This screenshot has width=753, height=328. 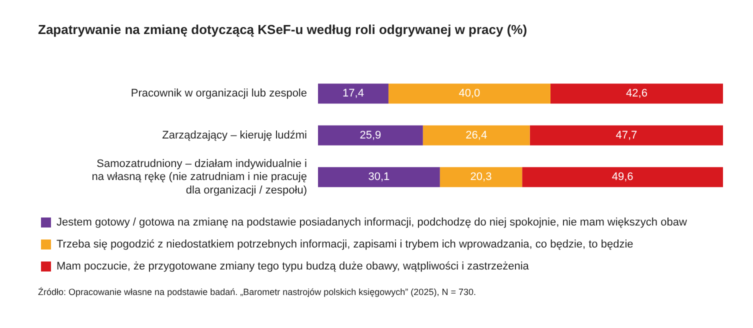 I want to click on legend-label: Trzeba się pogodzić z niedostatkiem potrzebnych informacji, zapisami i trybem ich wprowadzania, co będzie, to będzie, so click(x=345, y=244).